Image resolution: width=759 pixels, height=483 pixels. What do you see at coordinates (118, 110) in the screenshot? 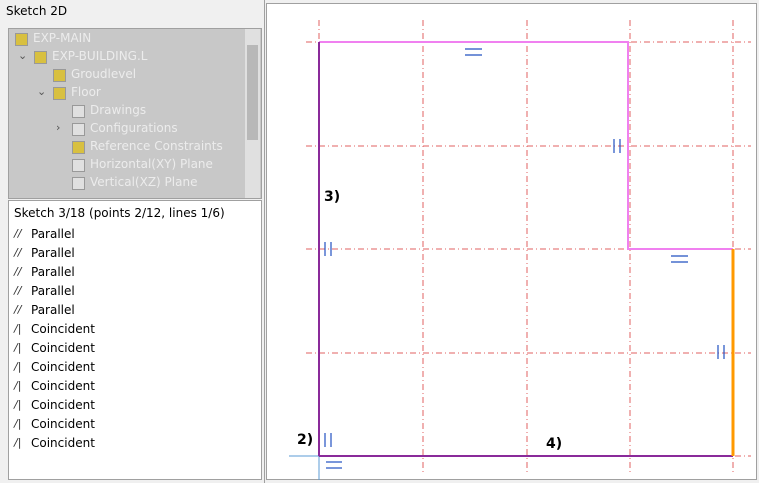
I see `tree-item: Drawings` at bounding box center [118, 110].